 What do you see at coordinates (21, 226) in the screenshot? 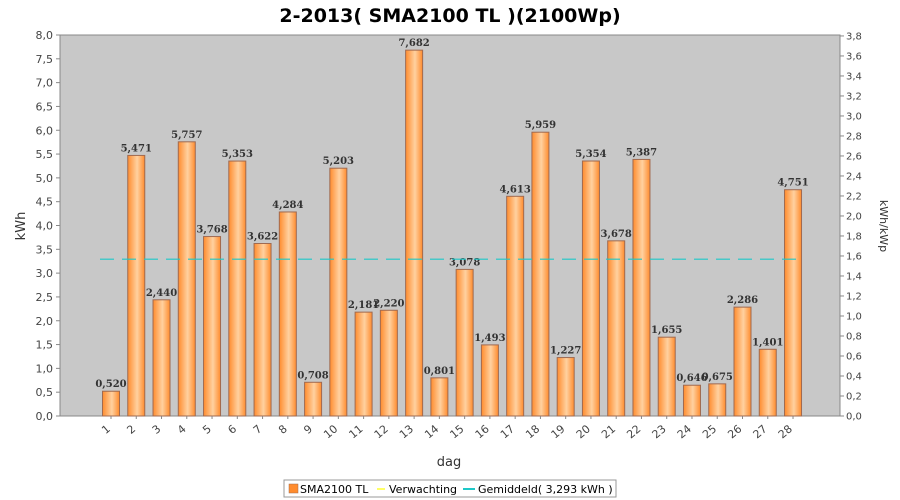
I see `y-axis-label: kWh` at bounding box center [21, 226].